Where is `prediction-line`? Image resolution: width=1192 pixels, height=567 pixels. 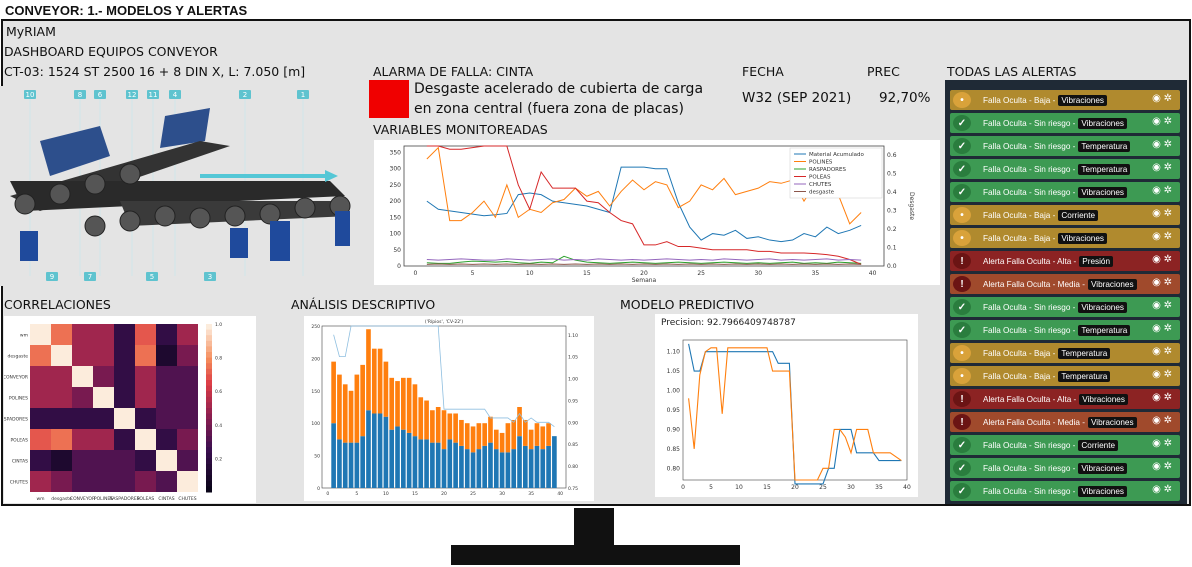
prediction-line is located at coordinates (795, 414).